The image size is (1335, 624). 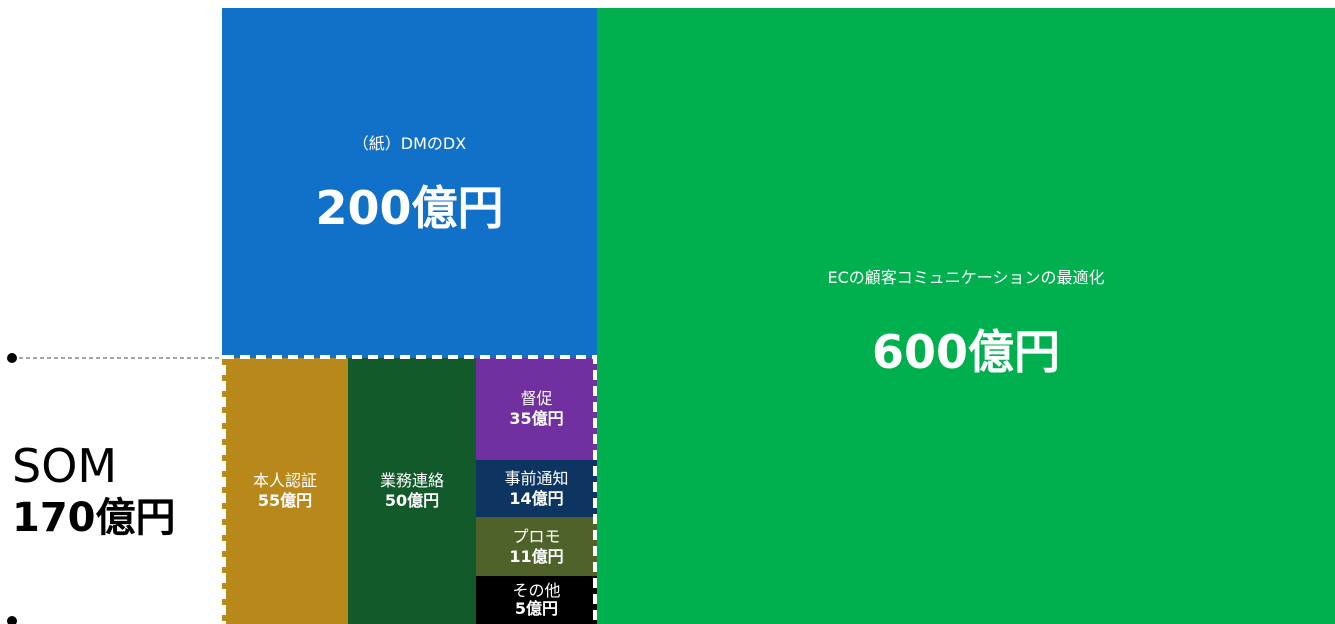 I want to click on ec-amount: 600億円, so click(x=966, y=352).